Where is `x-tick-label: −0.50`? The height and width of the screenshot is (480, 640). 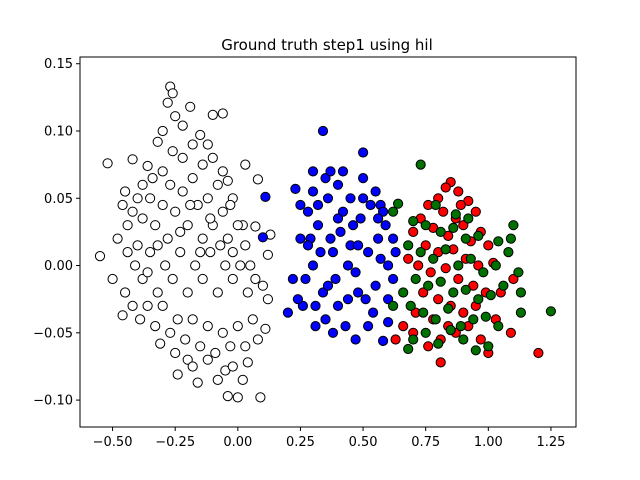
x-tick-label: −0.50 is located at coordinates (113, 442).